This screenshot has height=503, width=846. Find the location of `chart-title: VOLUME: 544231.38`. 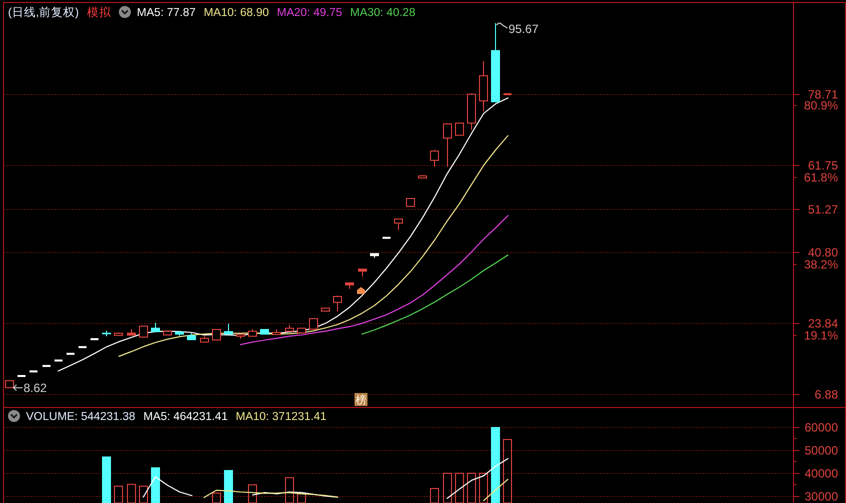

chart-title: VOLUME: 544231.38 is located at coordinates (81, 417).